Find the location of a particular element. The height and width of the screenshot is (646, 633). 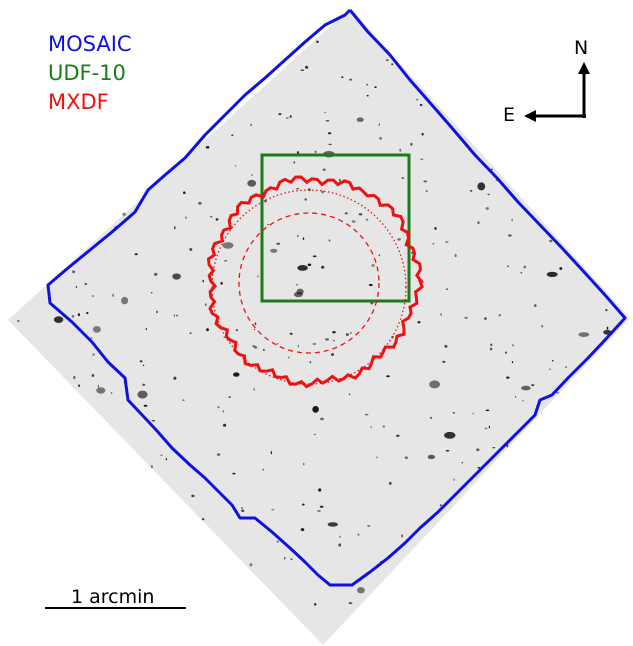

compass-north-label: N is located at coordinates (581, 48).